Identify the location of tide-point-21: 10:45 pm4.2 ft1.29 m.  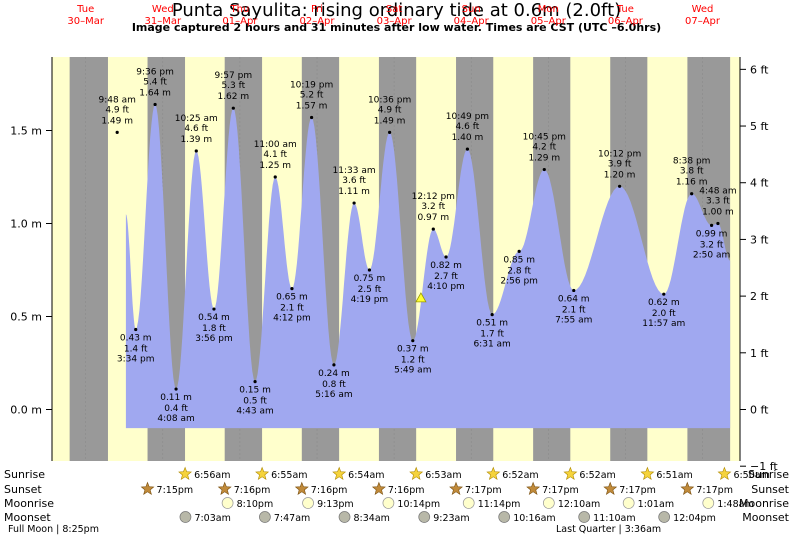
(544, 152).